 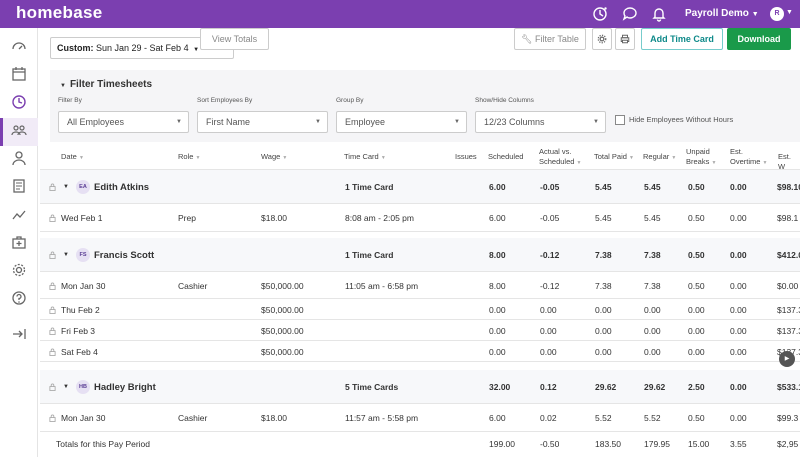 I want to click on column-header-issues: Issues, so click(x=466, y=156).